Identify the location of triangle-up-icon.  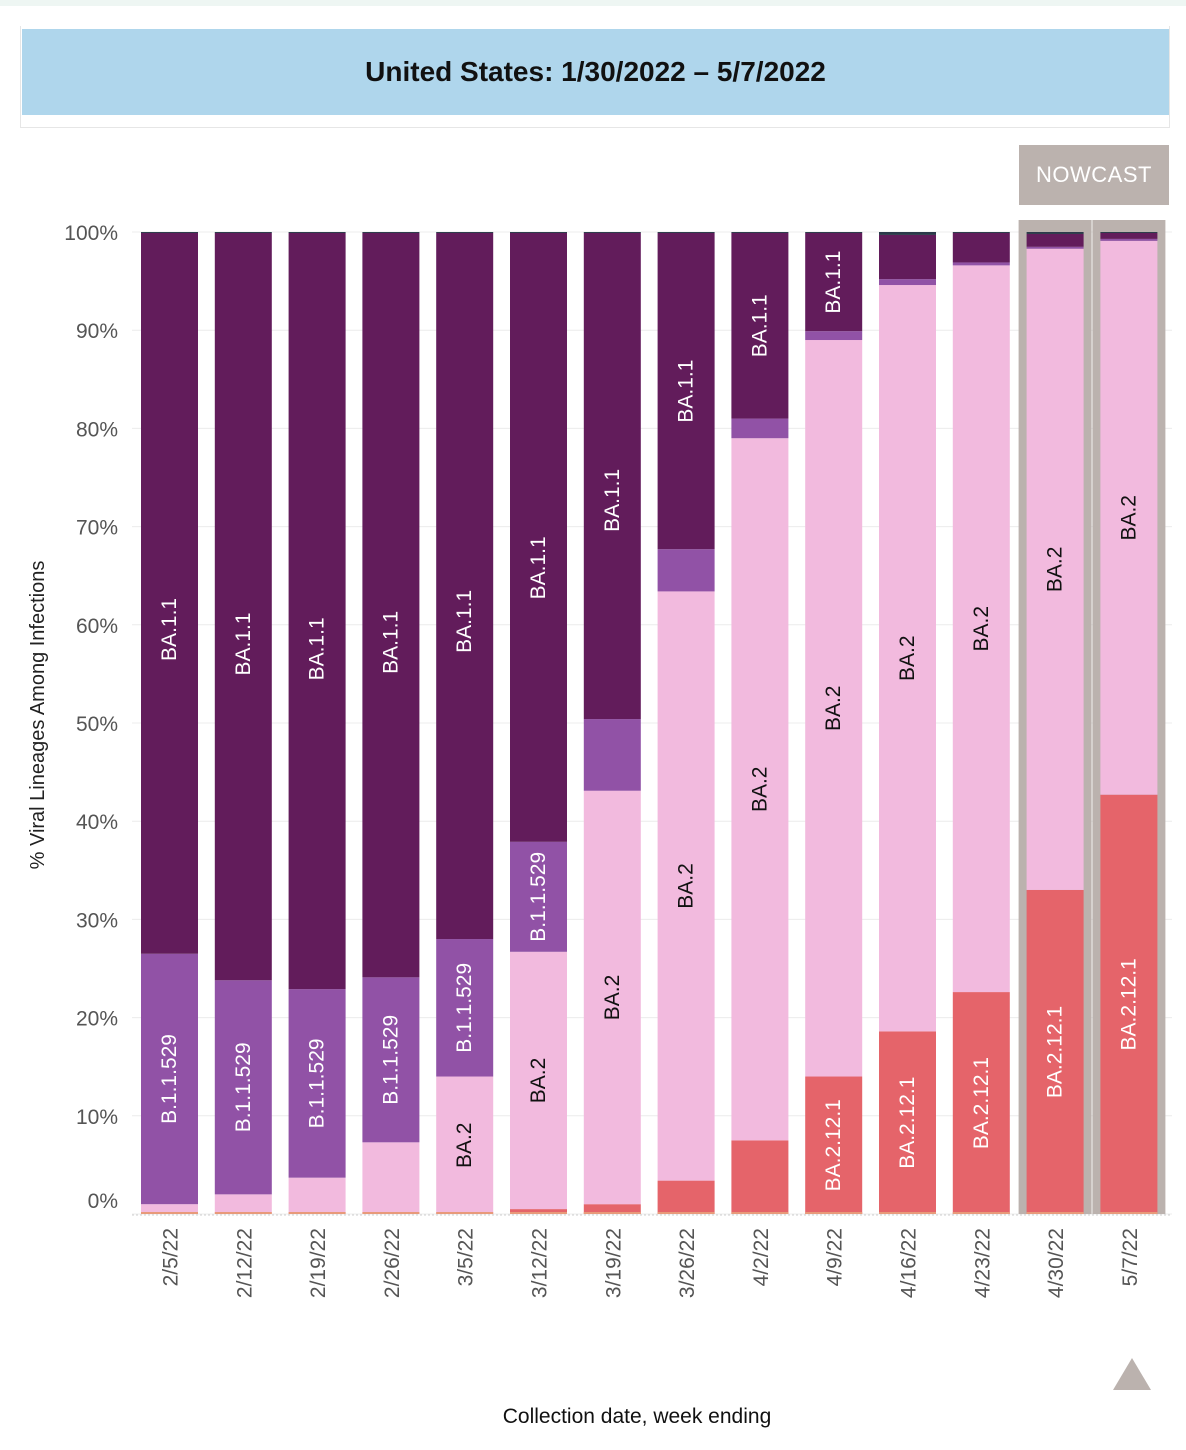
(1132, 1374).